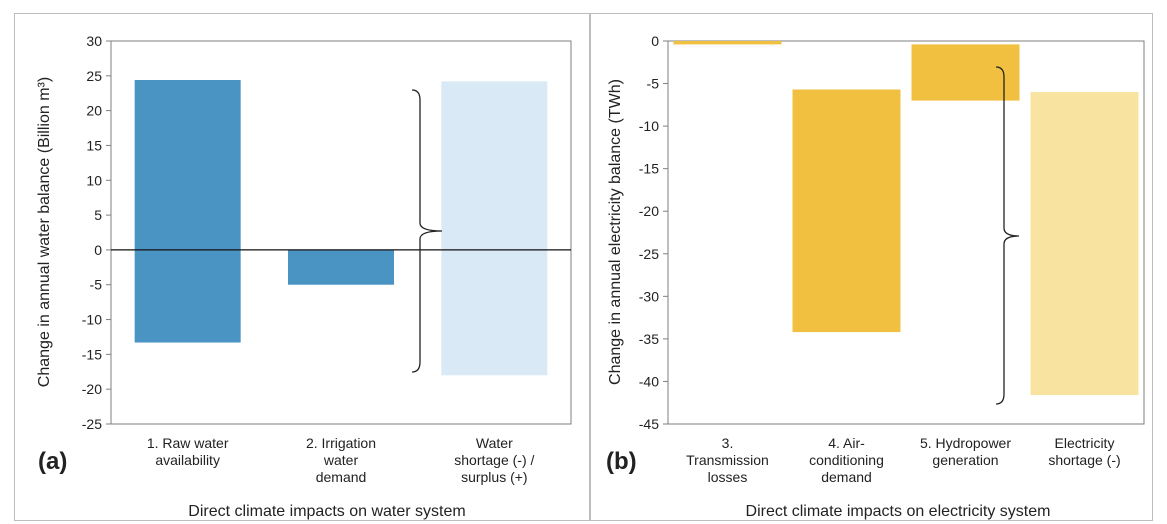 Image resolution: width=1167 pixels, height=524 pixels. Describe the element at coordinates (326, 511) in the screenshot. I see `panel-a-x-axis-title: Direct climate impacts on water system` at that location.